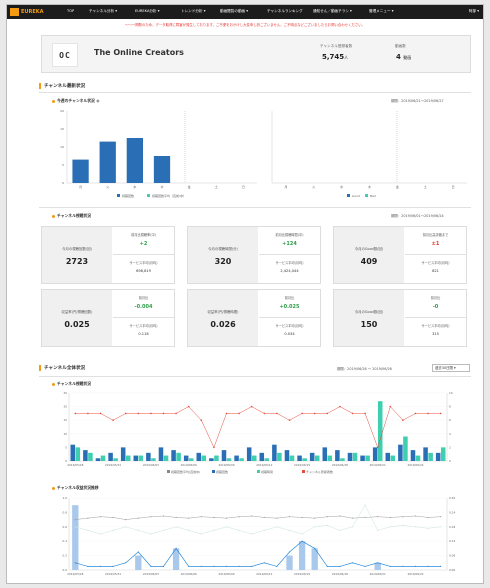 This screenshot has width=490, height=588. I want to click on stat-value: 0.025, so click(77, 324).